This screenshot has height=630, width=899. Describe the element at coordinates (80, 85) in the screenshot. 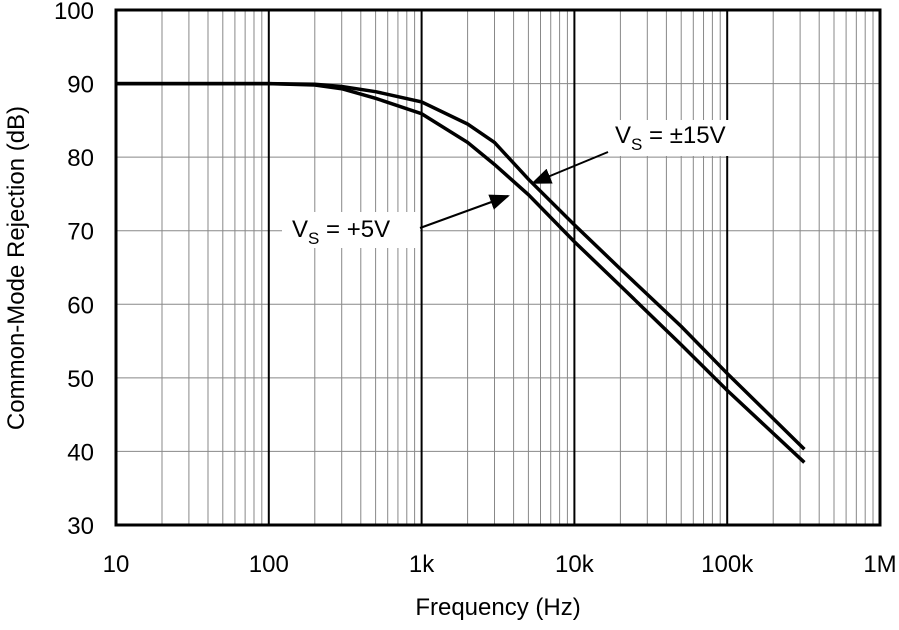

I see `y-tick-label: 90` at that location.